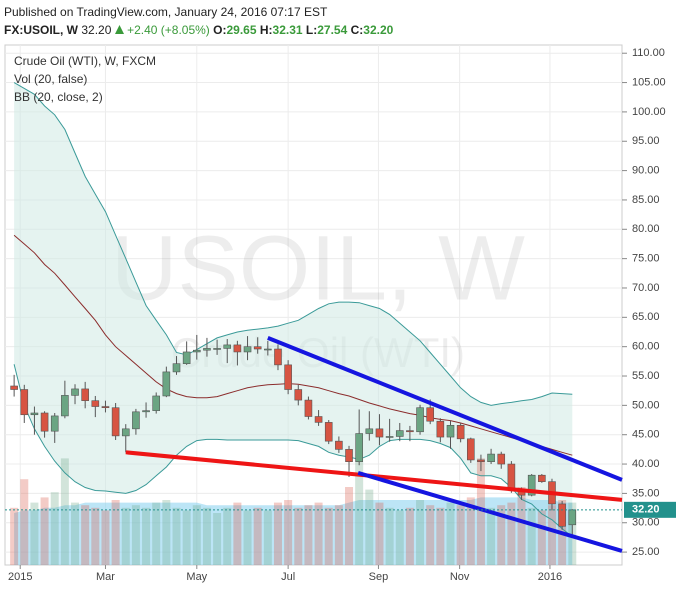 This screenshot has width=678, height=590. Describe the element at coordinates (460, 577) in the screenshot. I see `x-tick-label: Nov` at that location.